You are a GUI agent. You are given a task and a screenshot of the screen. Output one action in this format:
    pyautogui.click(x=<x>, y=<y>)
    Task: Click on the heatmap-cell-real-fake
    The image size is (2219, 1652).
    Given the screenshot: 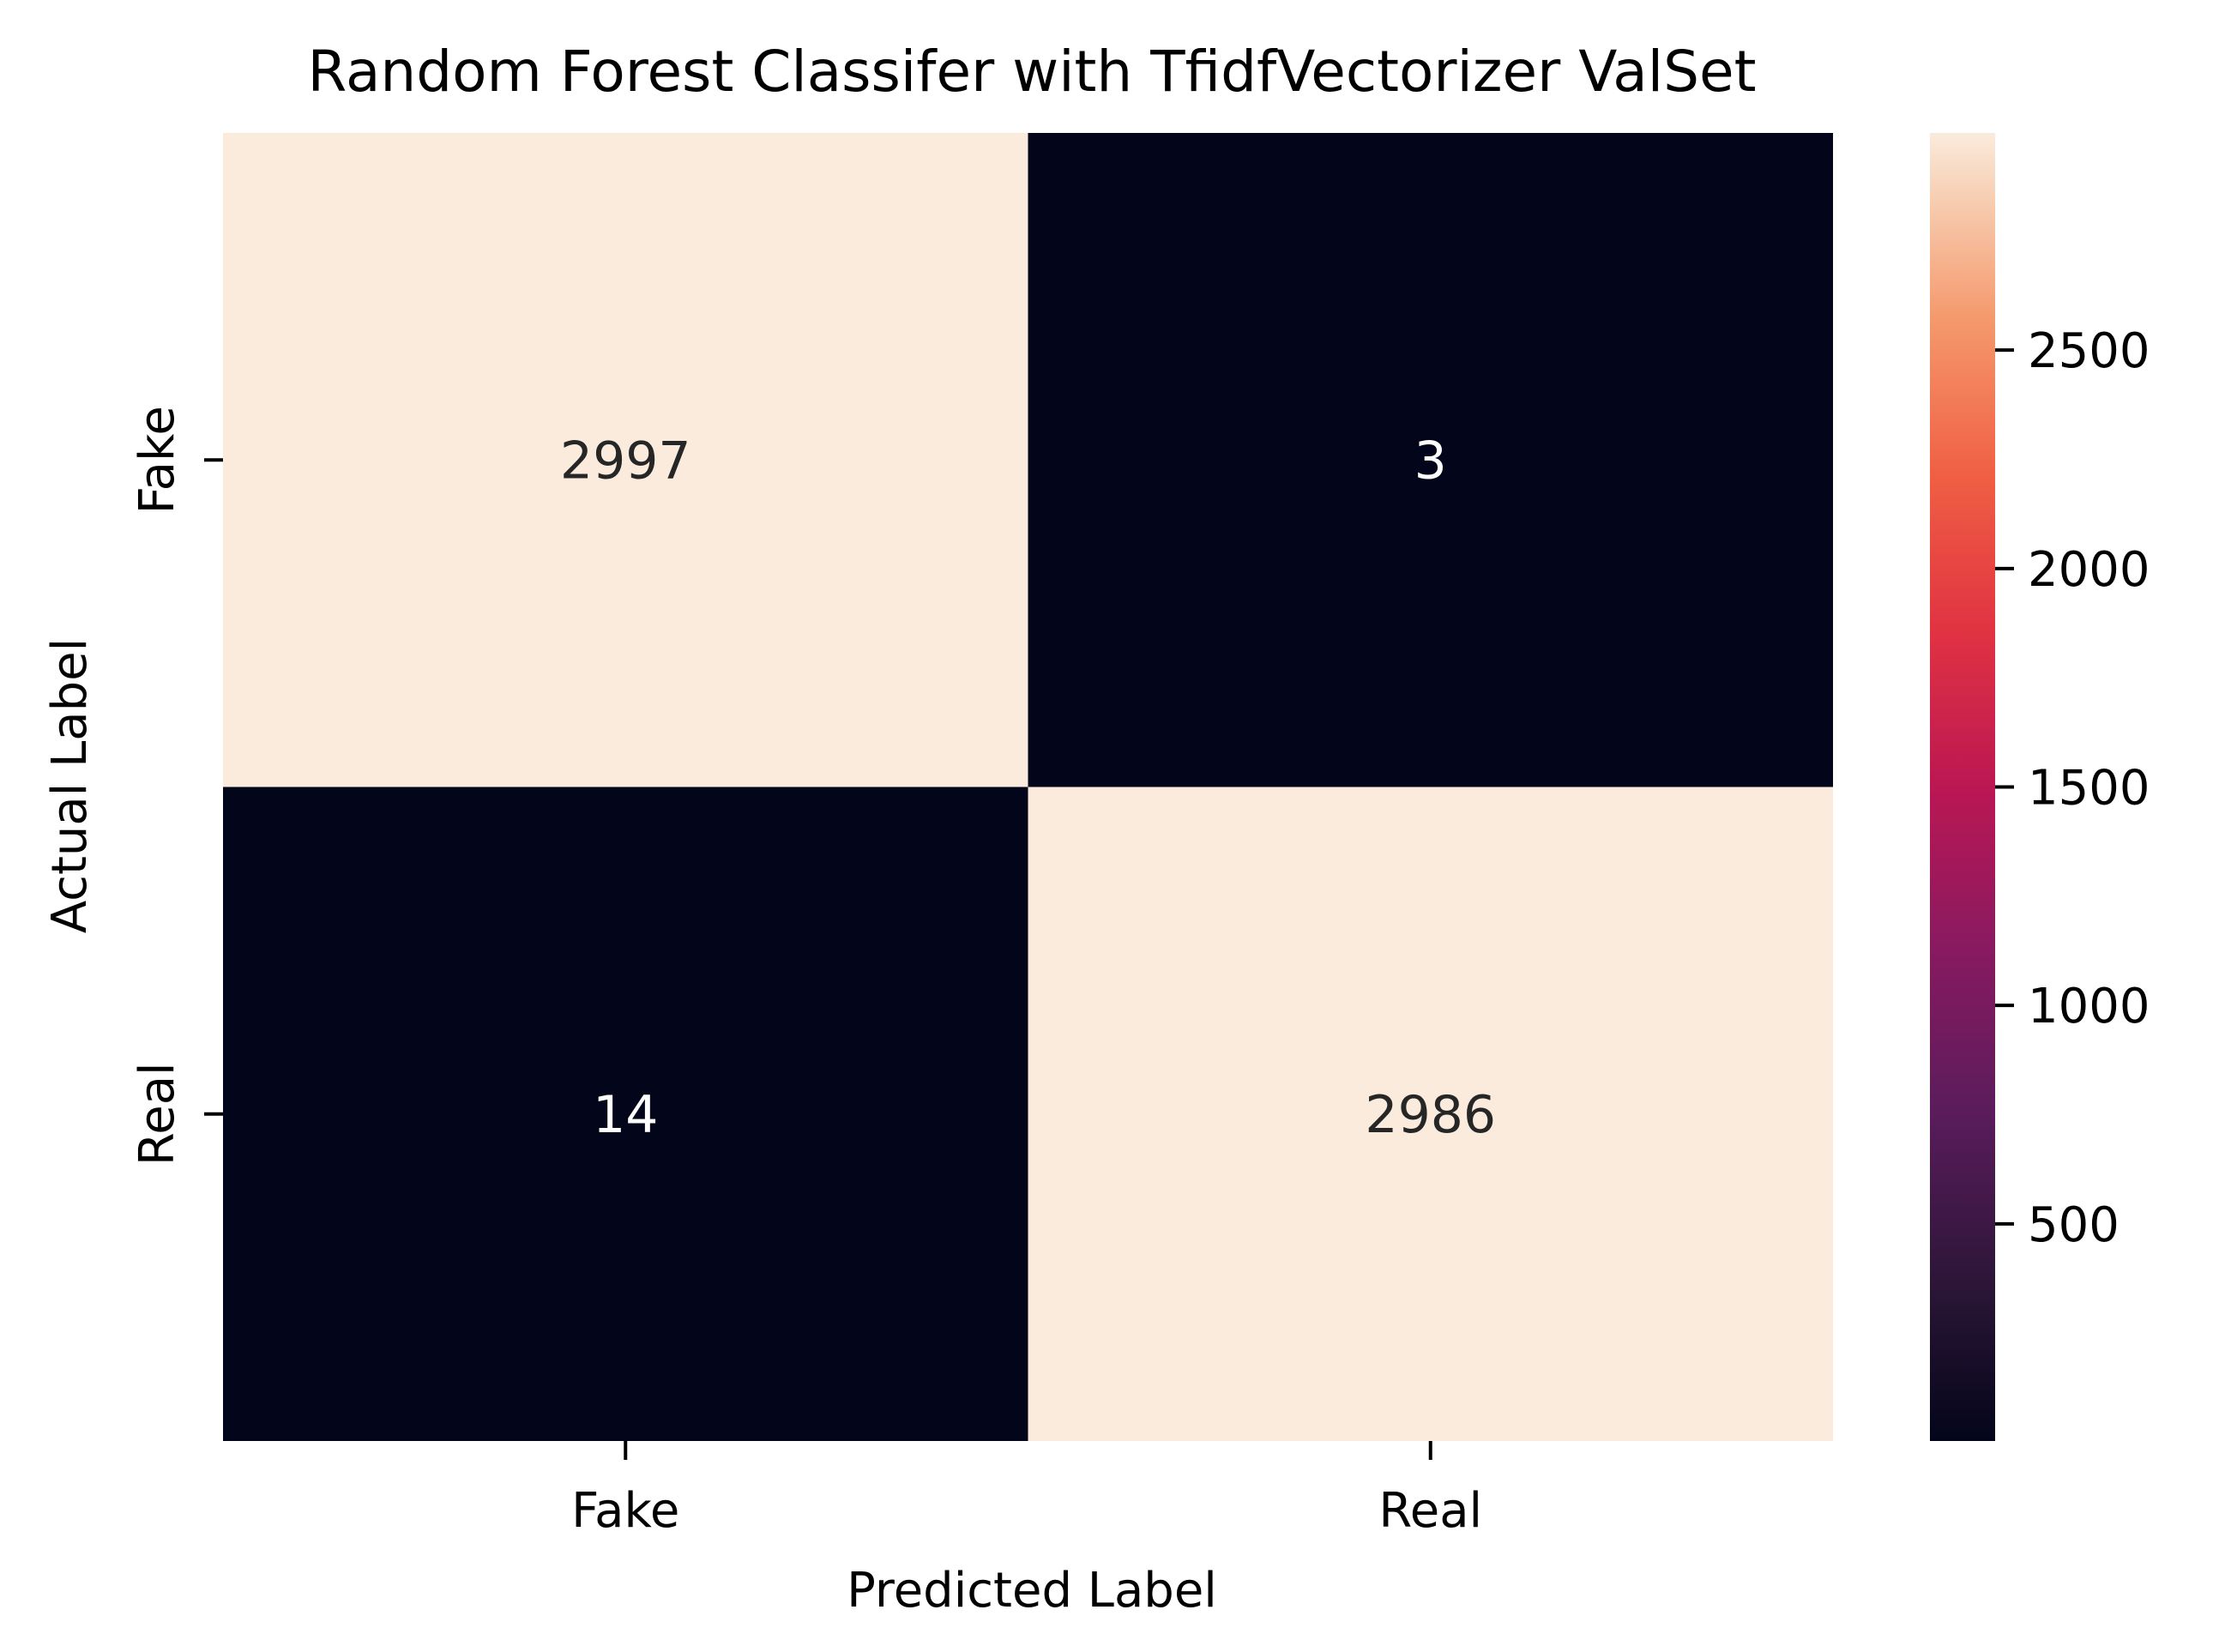 What is the action you would take?
    pyautogui.click(x=625, y=1114)
    